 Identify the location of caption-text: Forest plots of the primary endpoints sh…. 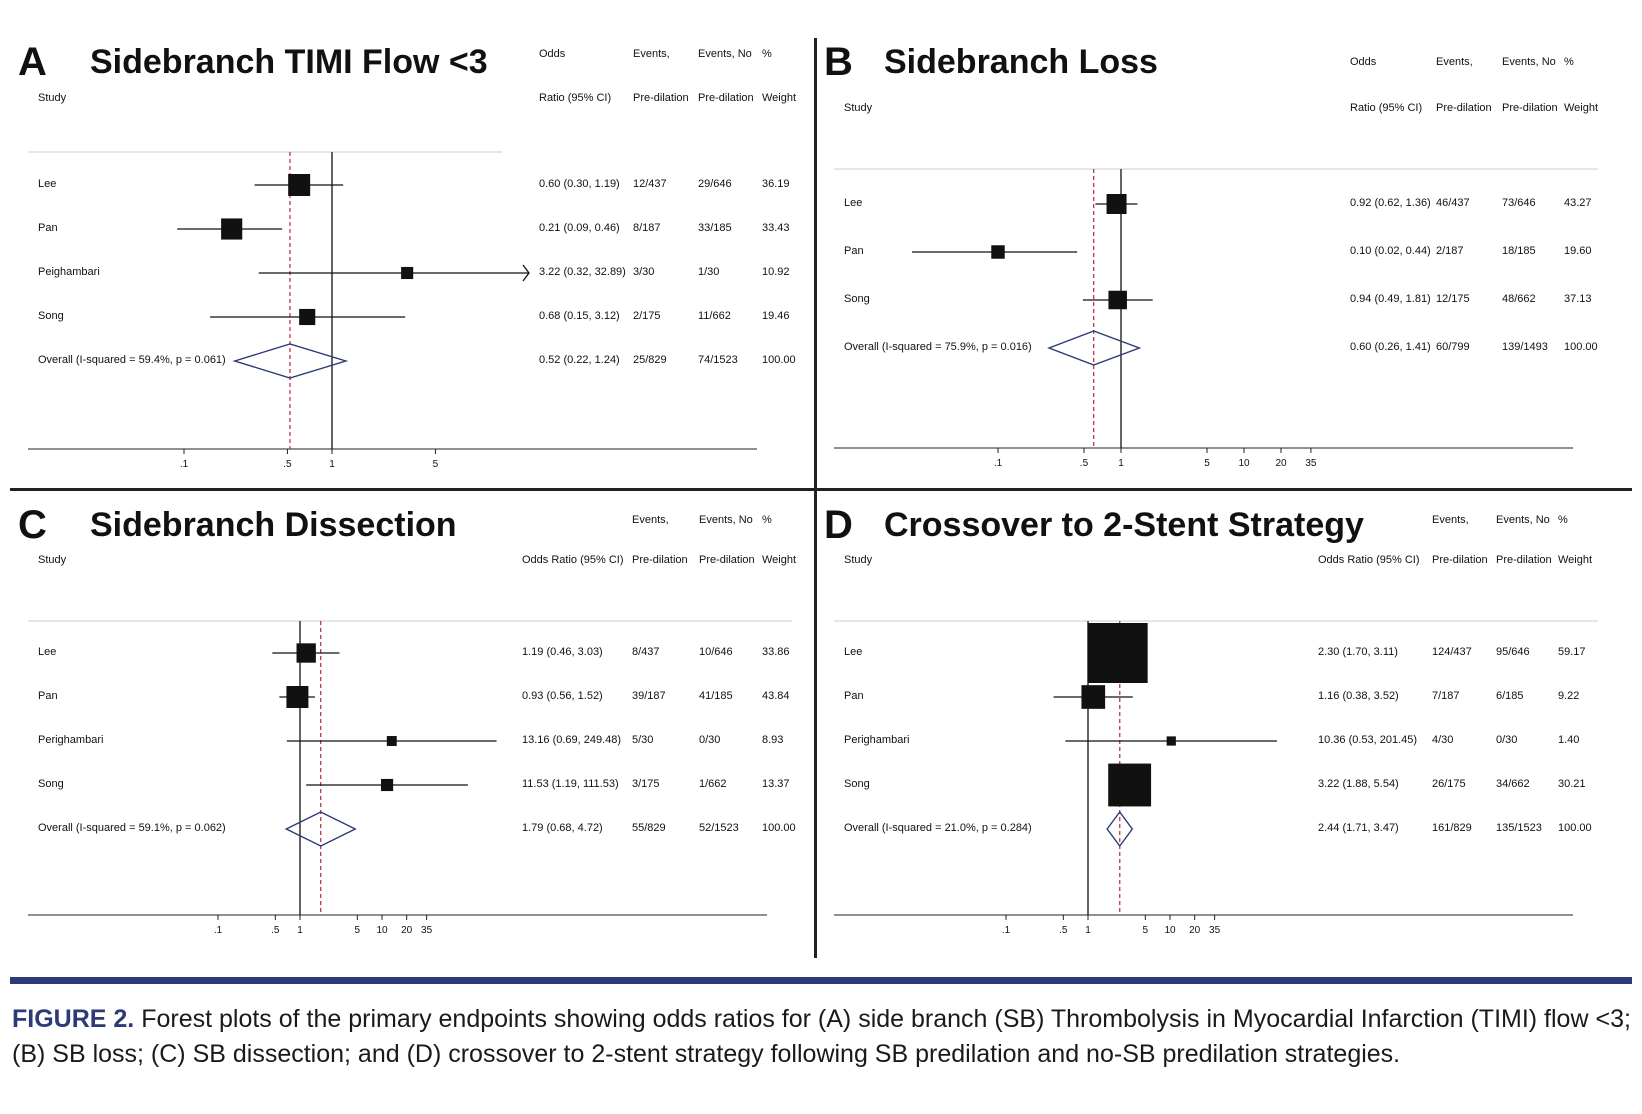
(821, 1036).